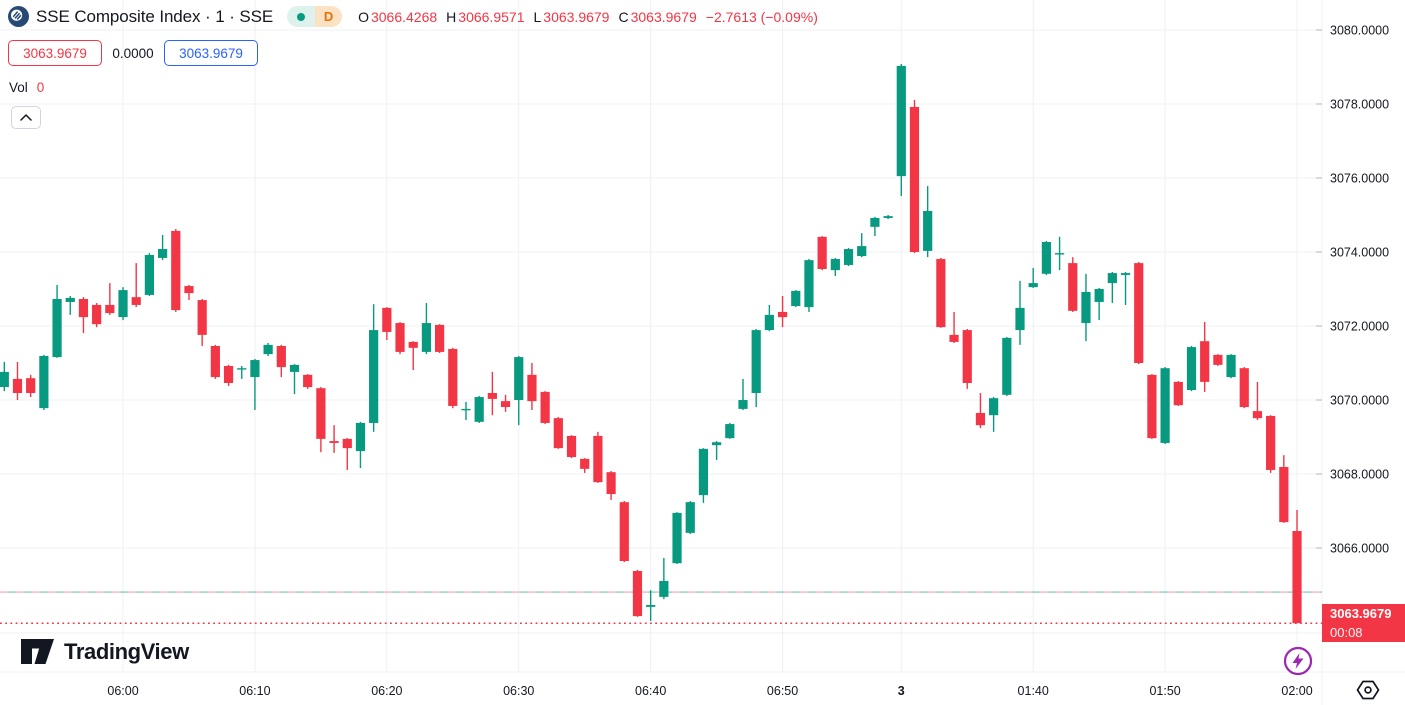  What do you see at coordinates (1363, 623) in the screenshot?
I see `last-price-axis-label: 3063.9679 00:08` at bounding box center [1363, 623].